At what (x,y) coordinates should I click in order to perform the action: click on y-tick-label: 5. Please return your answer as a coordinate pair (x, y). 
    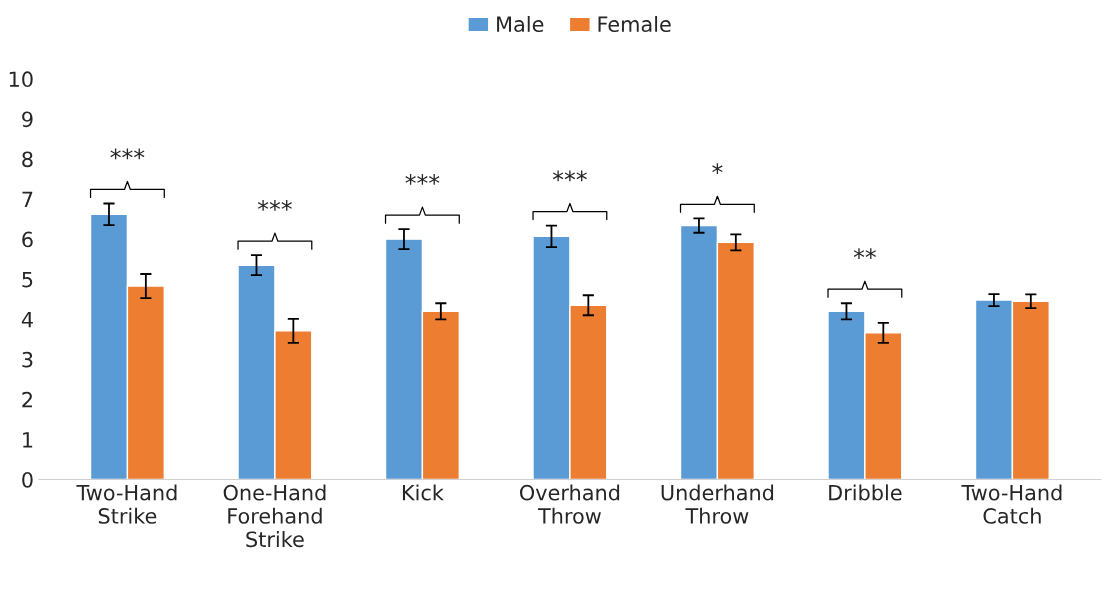
    Looking at the image, I should click on (27, 279).